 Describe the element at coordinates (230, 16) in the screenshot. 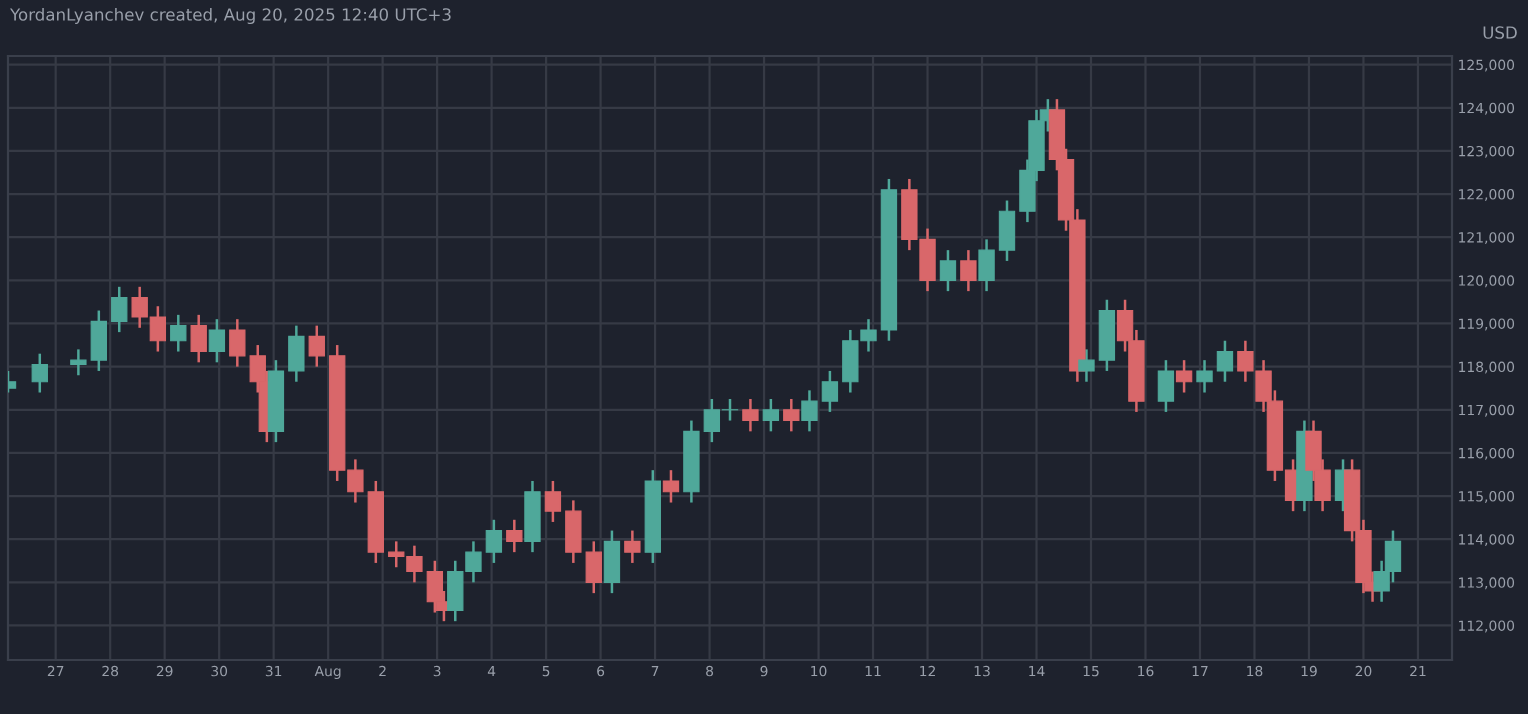

I see `chart-title: YordanLyanchev created, Aug 20, 2025 12:40 UTC+3` at that location.